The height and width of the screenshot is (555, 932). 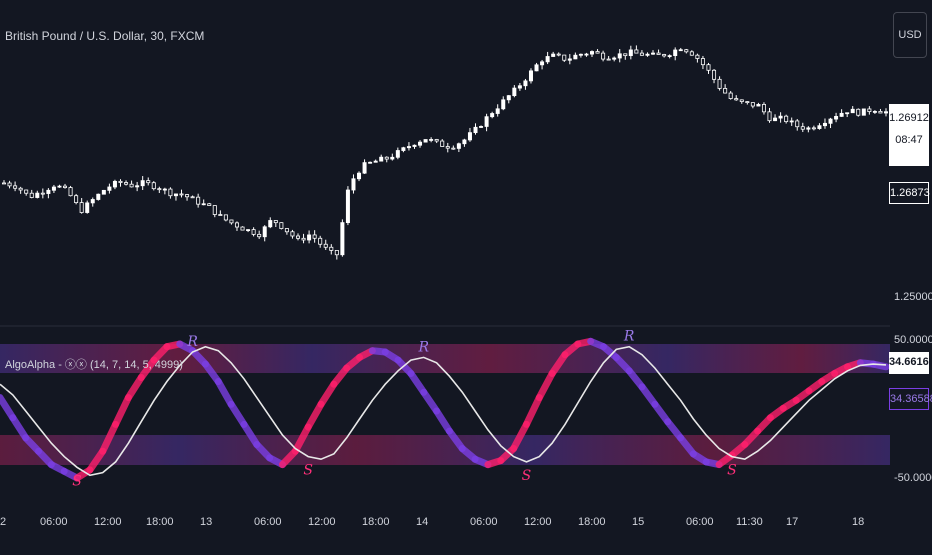 I want to click on time-axis-label: 18, so click(x=858, y=522).